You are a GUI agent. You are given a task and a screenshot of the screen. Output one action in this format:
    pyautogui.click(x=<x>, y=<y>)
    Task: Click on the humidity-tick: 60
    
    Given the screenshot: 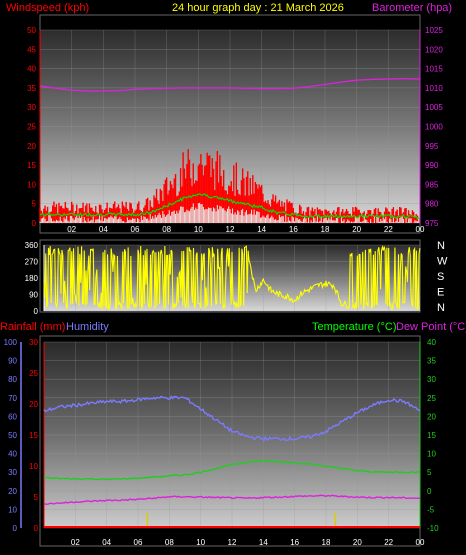 What is the action you would take?
    pyautogui.click(x=12, y=416)
    